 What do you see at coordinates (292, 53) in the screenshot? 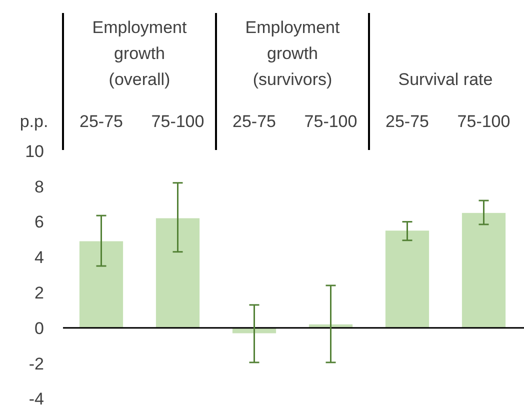
I see `text: Employment growth (survivors)` at bounding box center [292, 53].